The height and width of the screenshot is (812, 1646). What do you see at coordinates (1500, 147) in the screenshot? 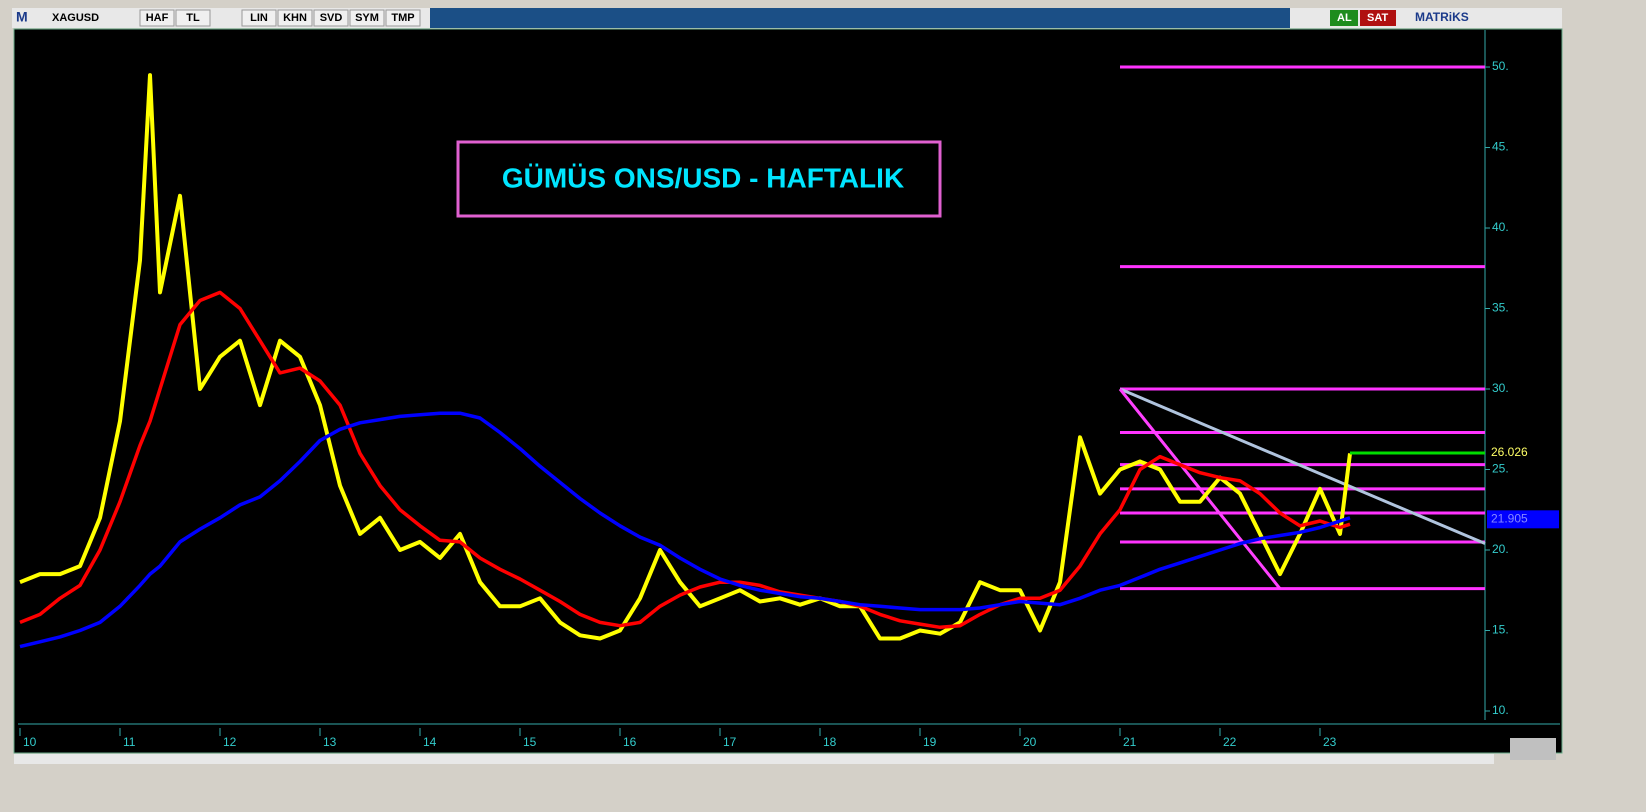
I see `y-tick-label: 45.` at bounding box center [1500, 147].